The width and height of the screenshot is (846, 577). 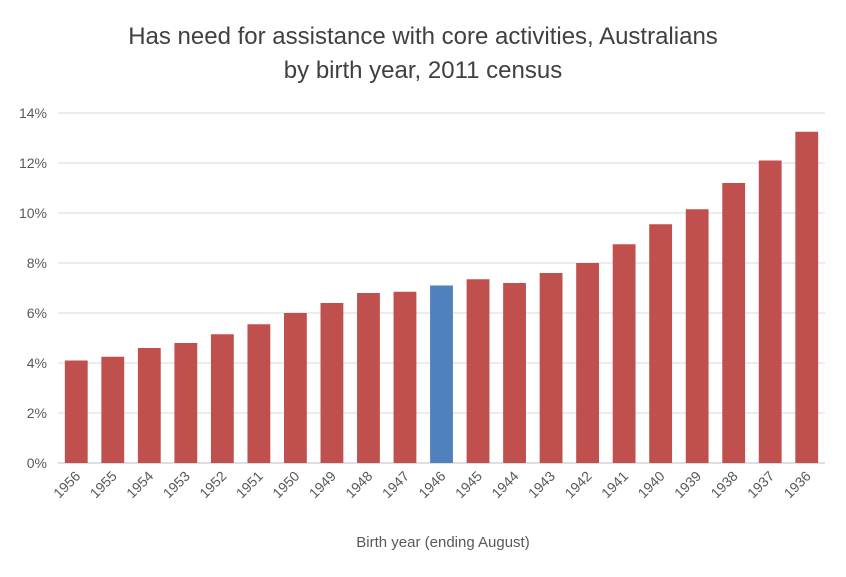 What do you see at coordinates (423, 70) in the screenshot?
I see `chart-title-line-2: by birth year, 2011 census` at bounding box center [423, 70].